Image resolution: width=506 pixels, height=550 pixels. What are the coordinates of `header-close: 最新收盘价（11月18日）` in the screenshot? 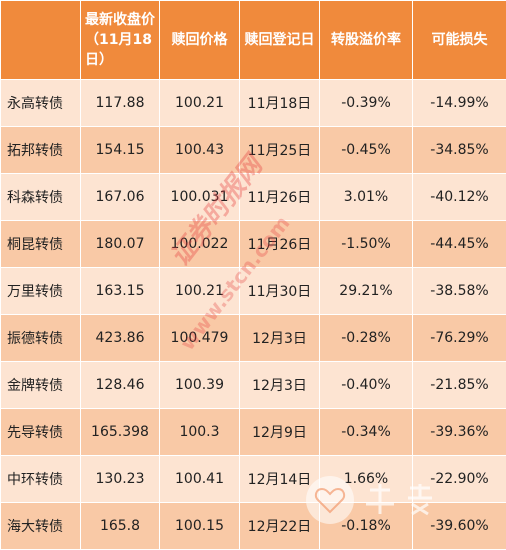 It's located at (120, 40).